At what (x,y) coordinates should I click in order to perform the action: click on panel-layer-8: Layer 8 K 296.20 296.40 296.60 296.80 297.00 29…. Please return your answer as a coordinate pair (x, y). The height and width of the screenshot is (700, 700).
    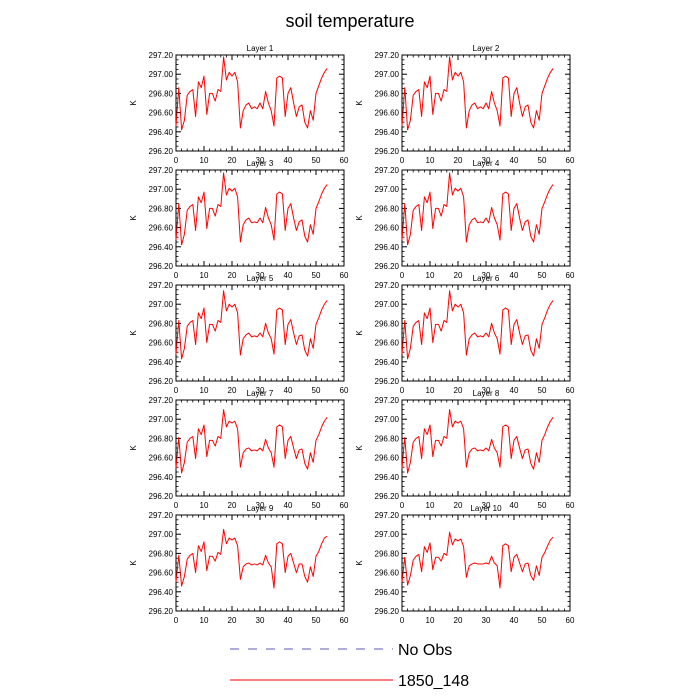
    Looking at the image, I should click on (465, 449).